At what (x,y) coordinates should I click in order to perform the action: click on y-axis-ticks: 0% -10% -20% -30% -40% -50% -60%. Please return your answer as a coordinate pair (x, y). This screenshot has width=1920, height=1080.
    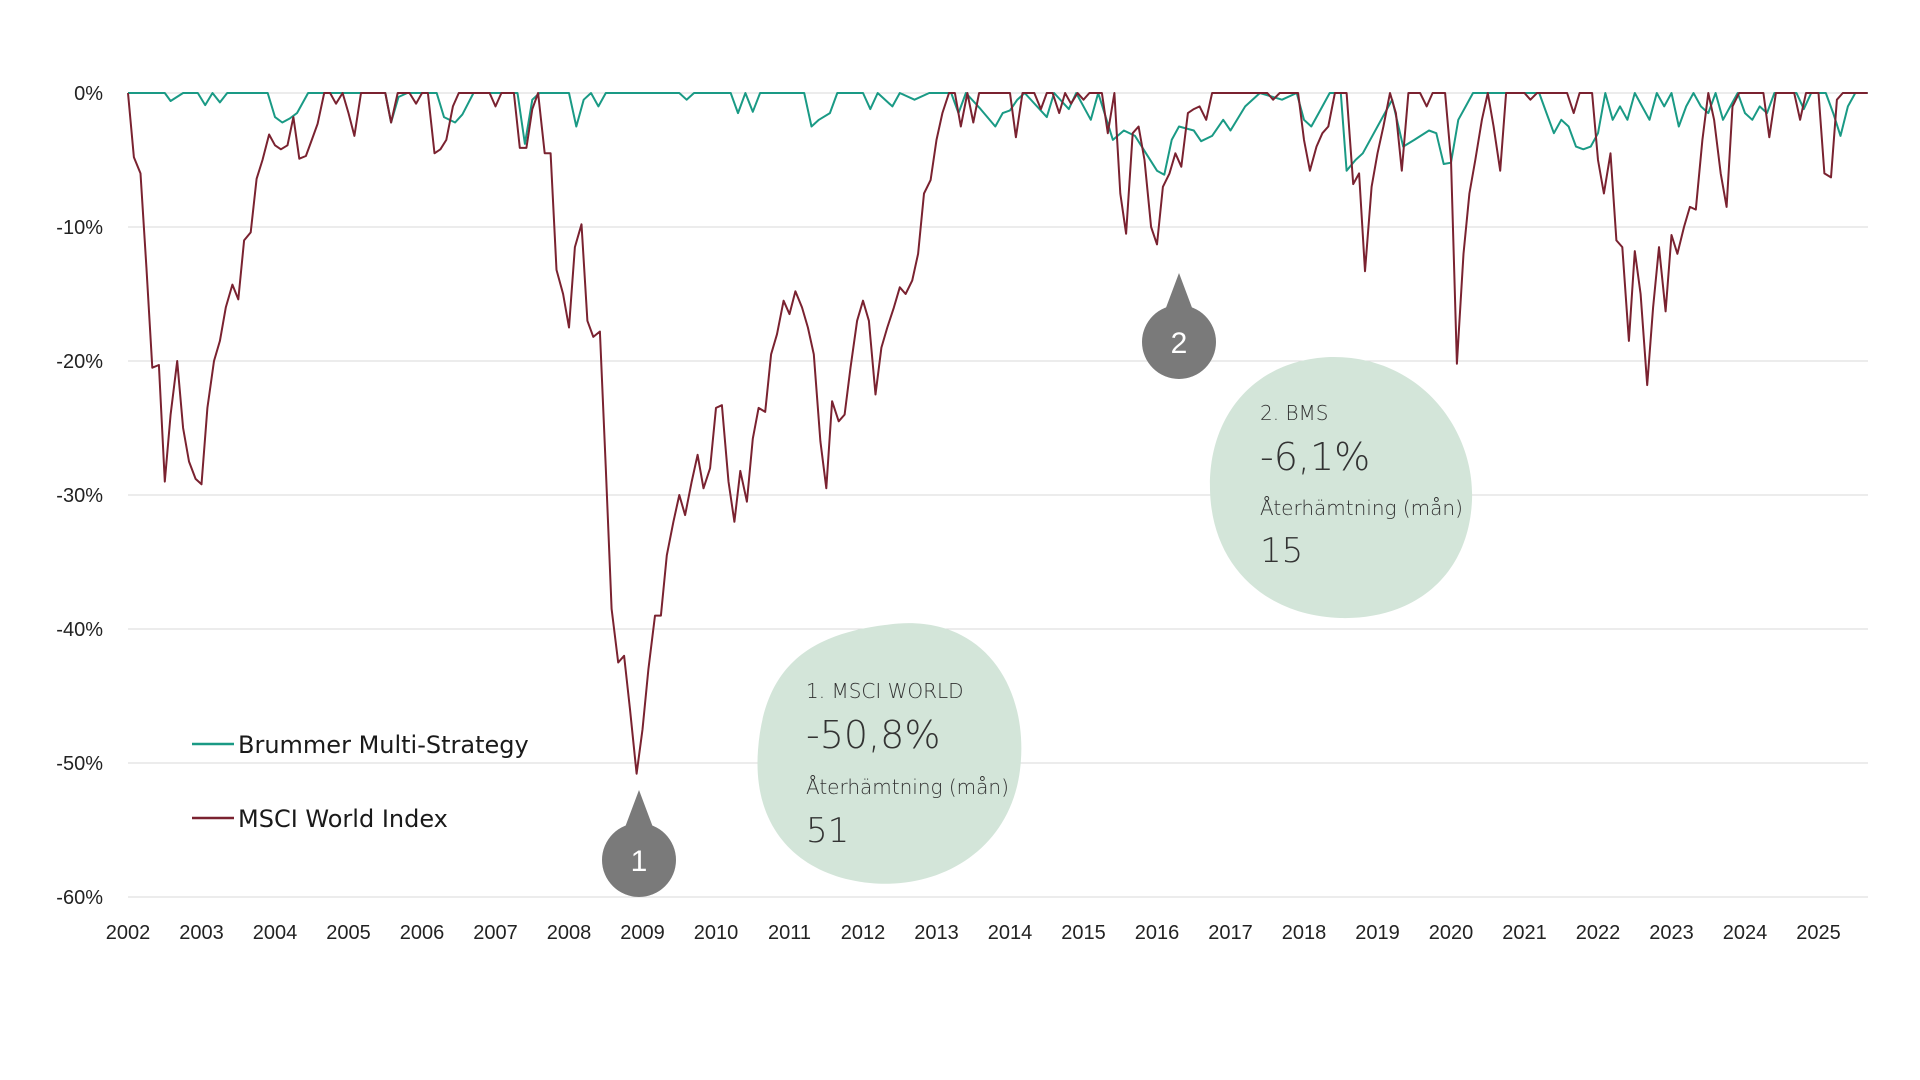
    Looking at the image, I should click on (79, 496).